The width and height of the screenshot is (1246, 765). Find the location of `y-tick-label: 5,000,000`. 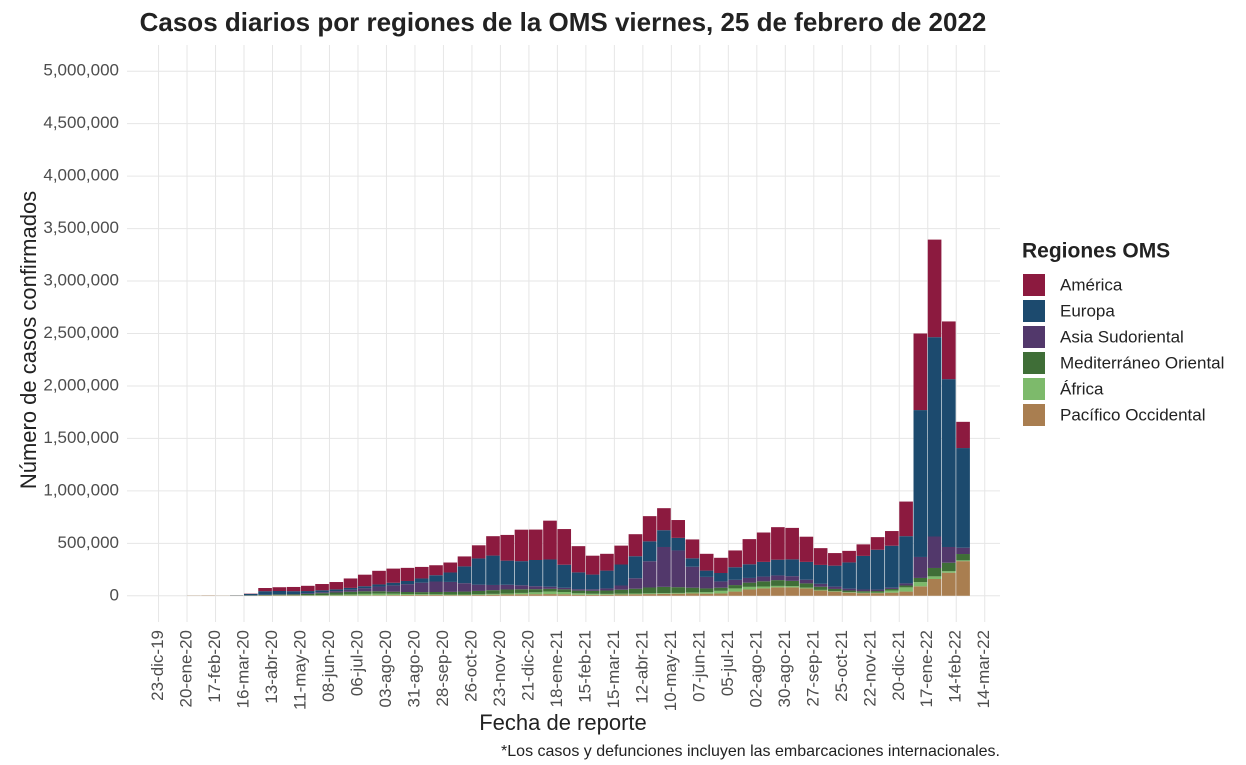

y-tick-label: 5,000,000 is located at coordinates (81, 70).